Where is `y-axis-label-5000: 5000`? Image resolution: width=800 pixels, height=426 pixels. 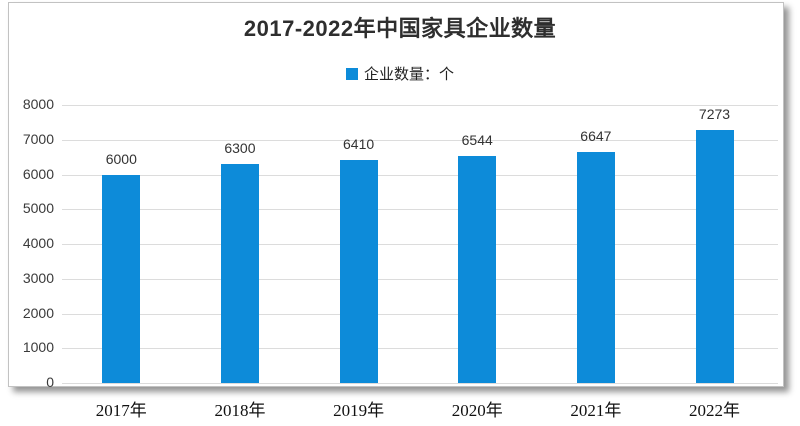
y-axis-label-5000: 5000 is located at coordinates (38, 208).